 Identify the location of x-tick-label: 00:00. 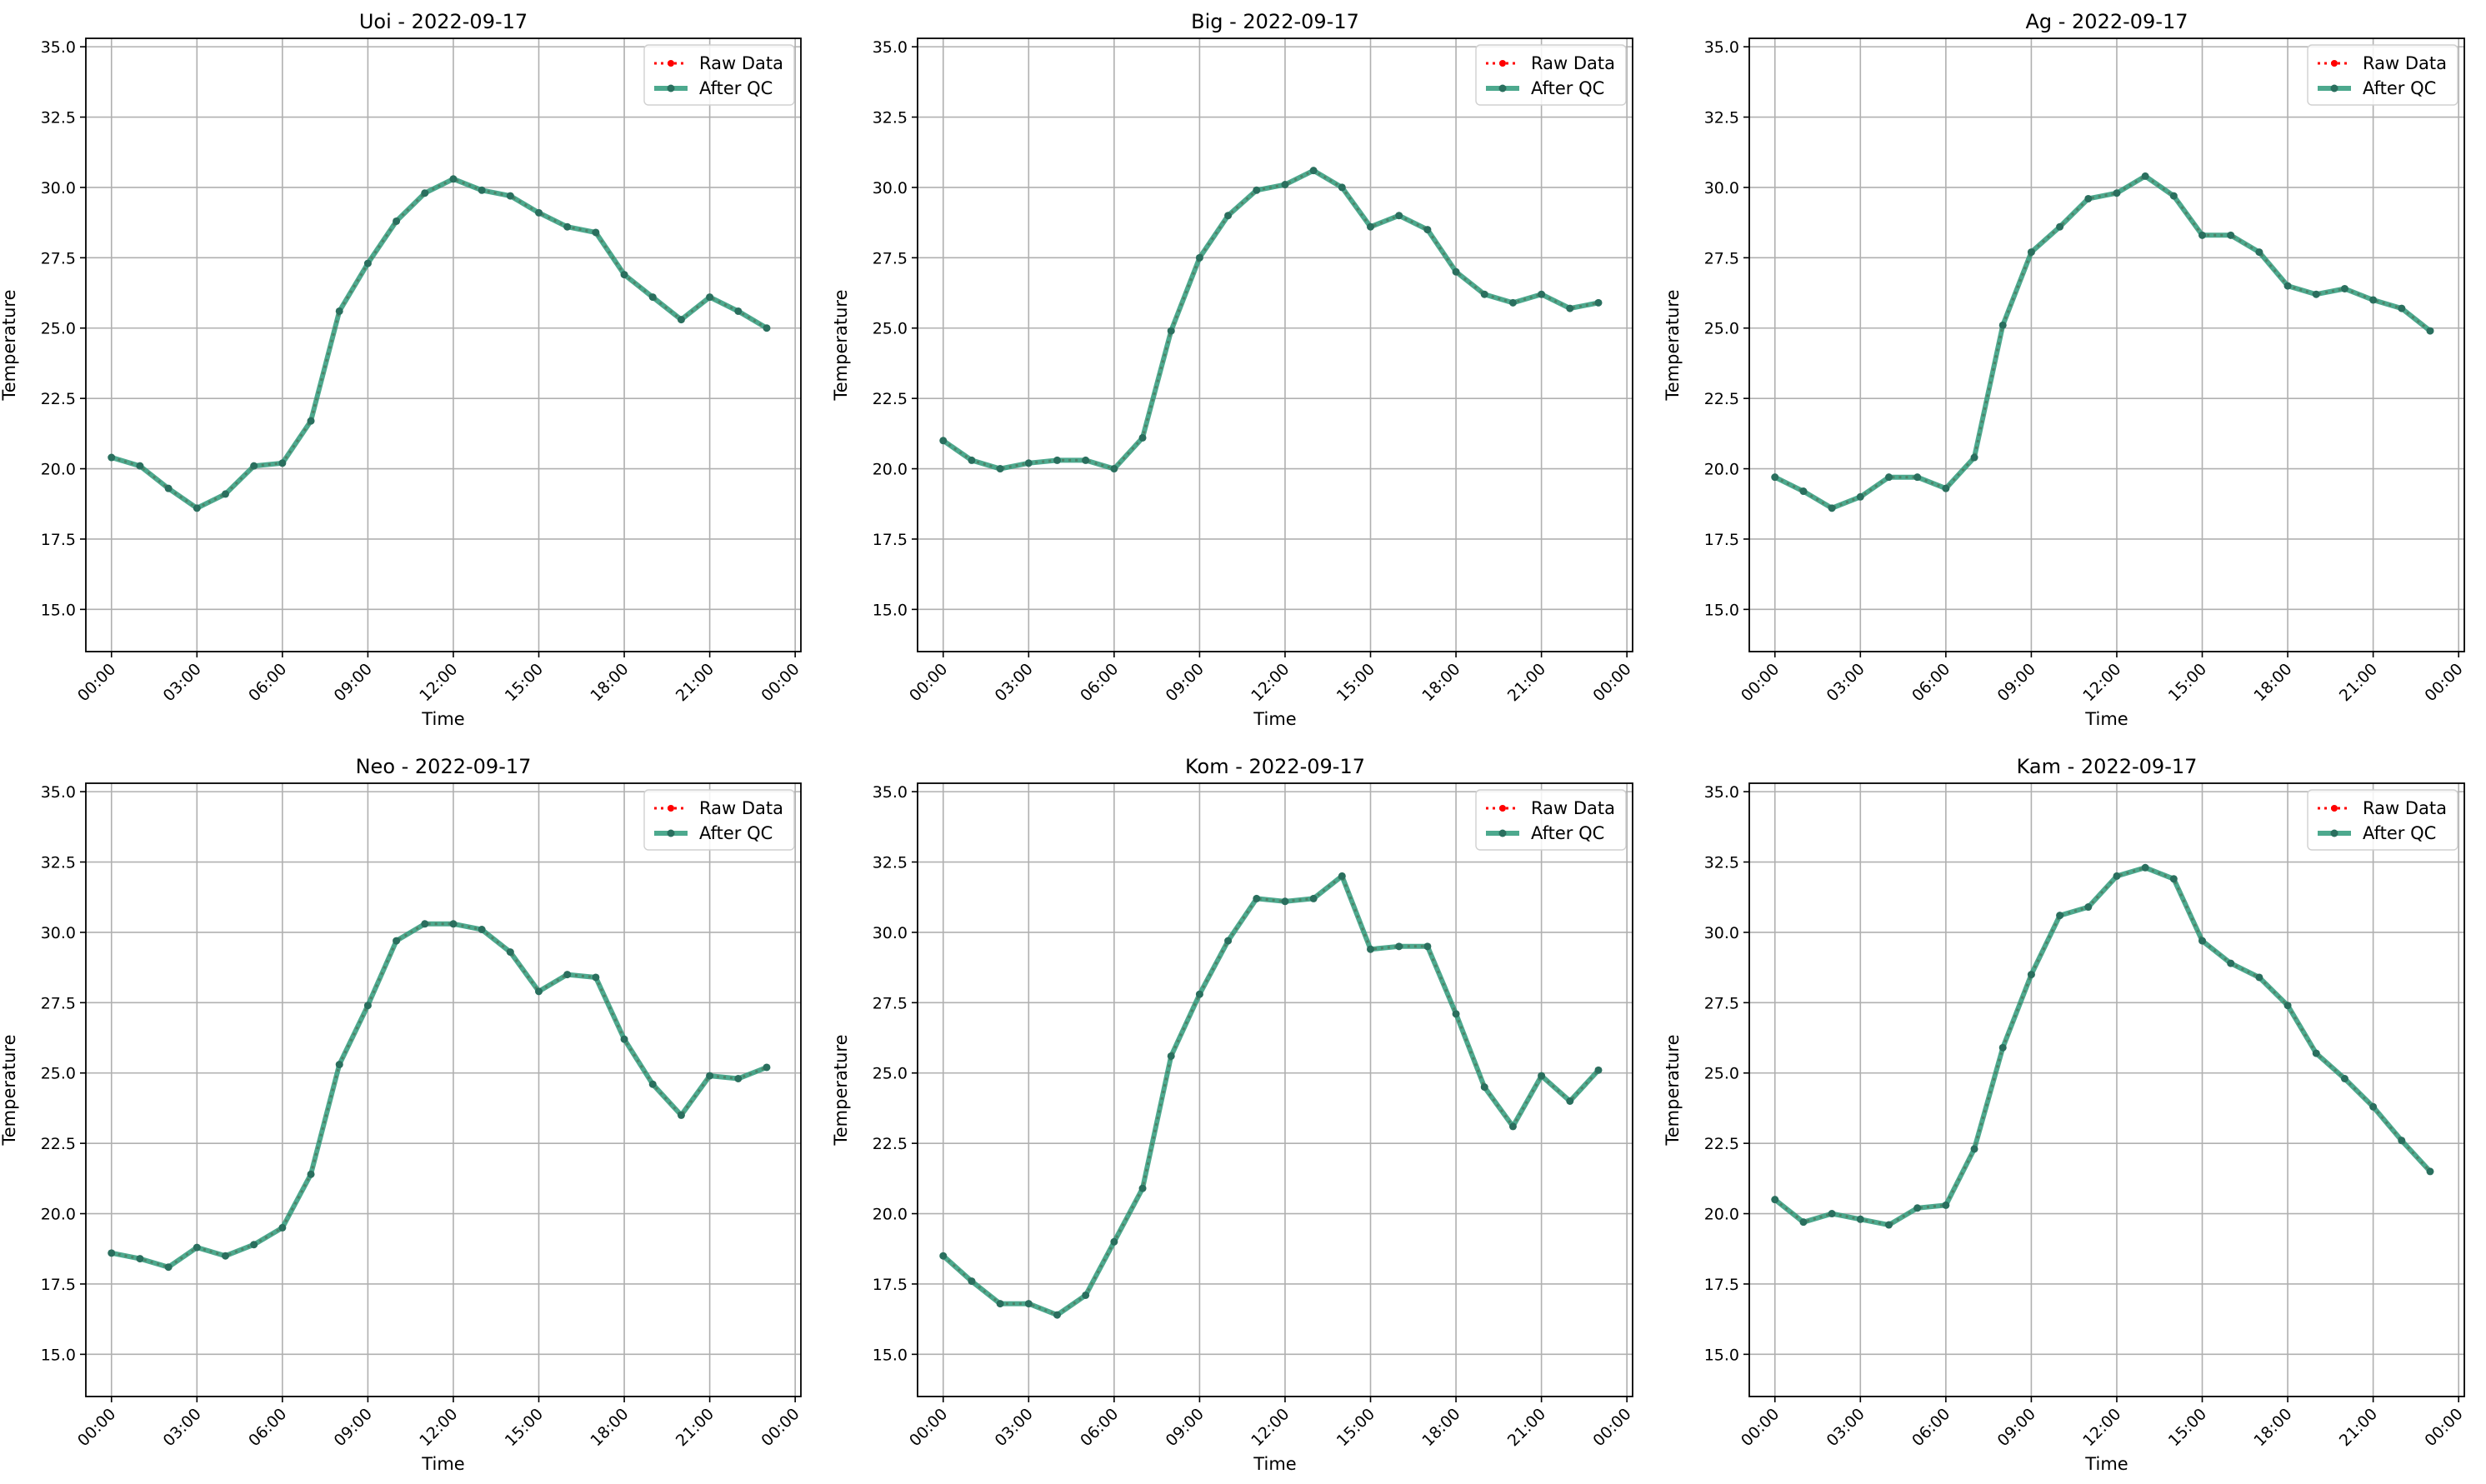
(780, 1427).